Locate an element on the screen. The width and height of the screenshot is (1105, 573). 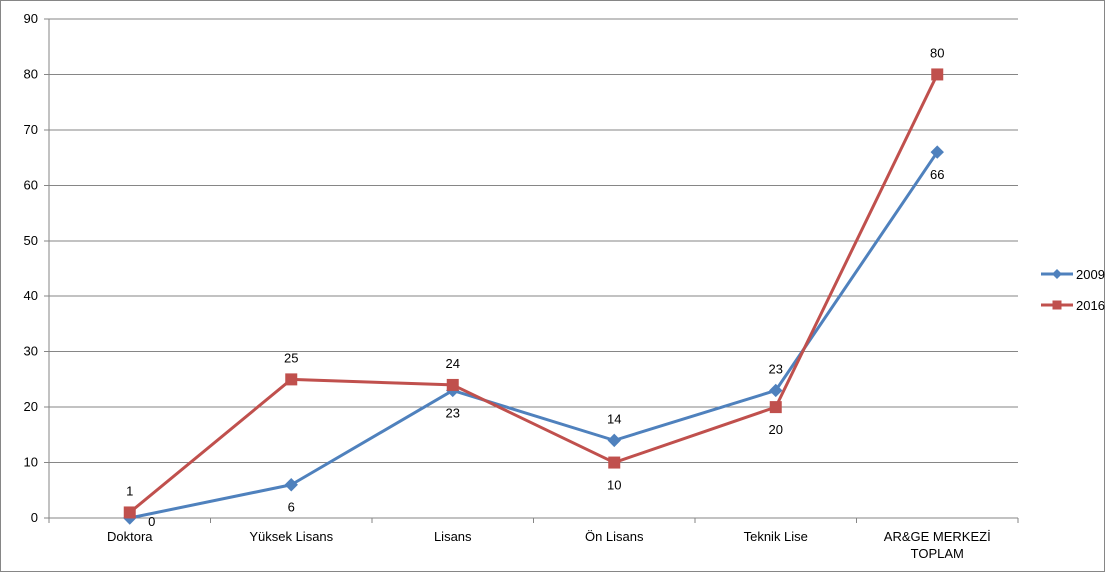
y-tick-label: 50 is located at coordinates (31, 240).